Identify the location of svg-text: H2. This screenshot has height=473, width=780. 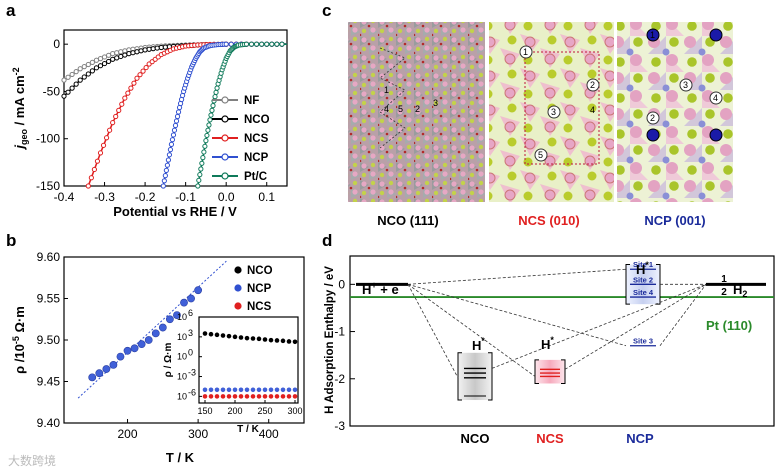
(740, 290).